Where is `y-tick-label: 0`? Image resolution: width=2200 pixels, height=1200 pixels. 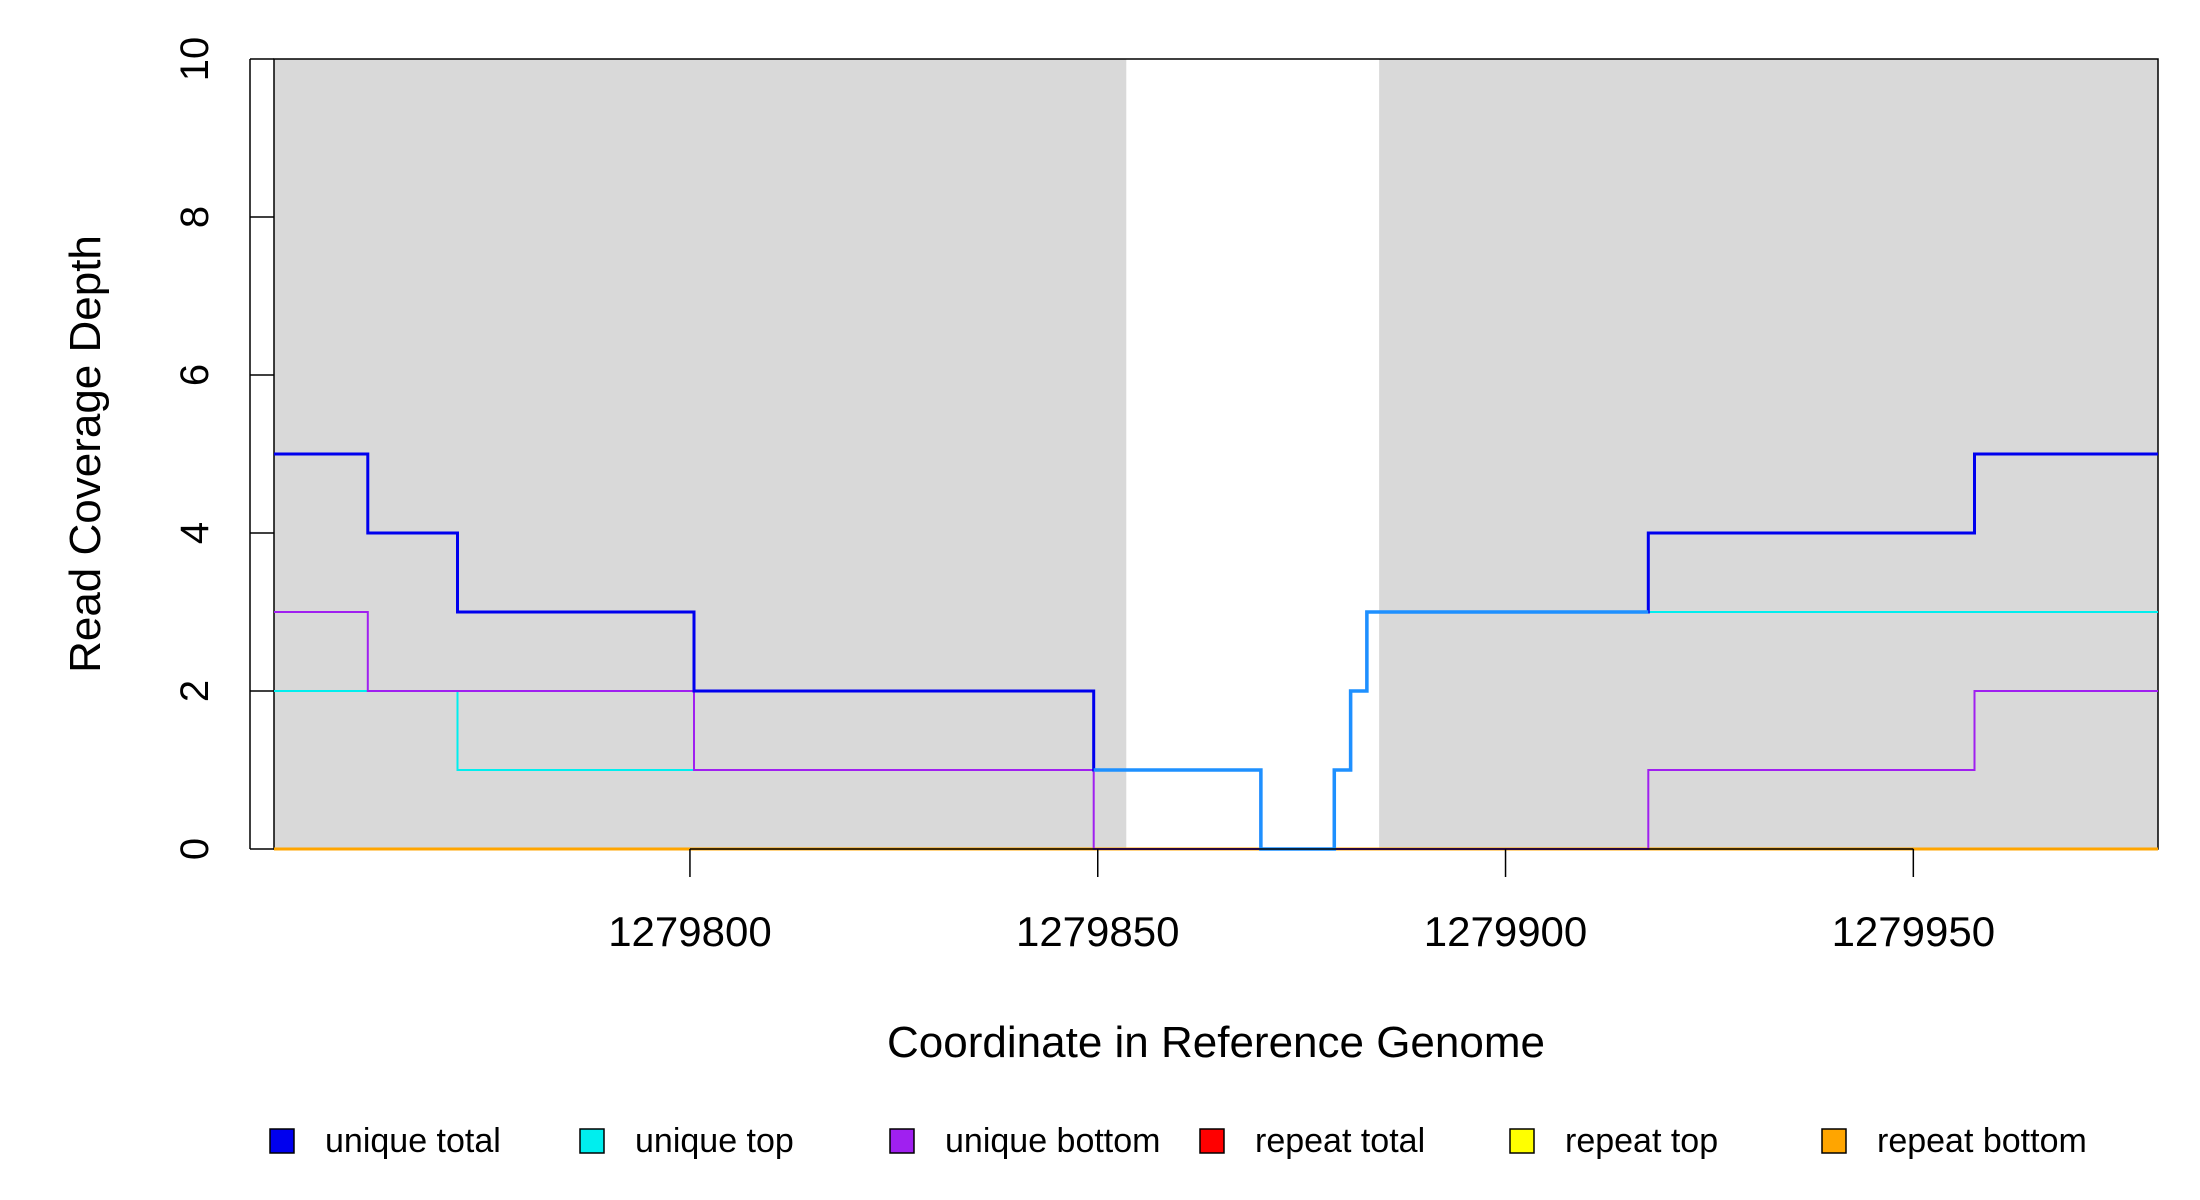
y-tick-label: 0 is located at coordinates (195, 849).